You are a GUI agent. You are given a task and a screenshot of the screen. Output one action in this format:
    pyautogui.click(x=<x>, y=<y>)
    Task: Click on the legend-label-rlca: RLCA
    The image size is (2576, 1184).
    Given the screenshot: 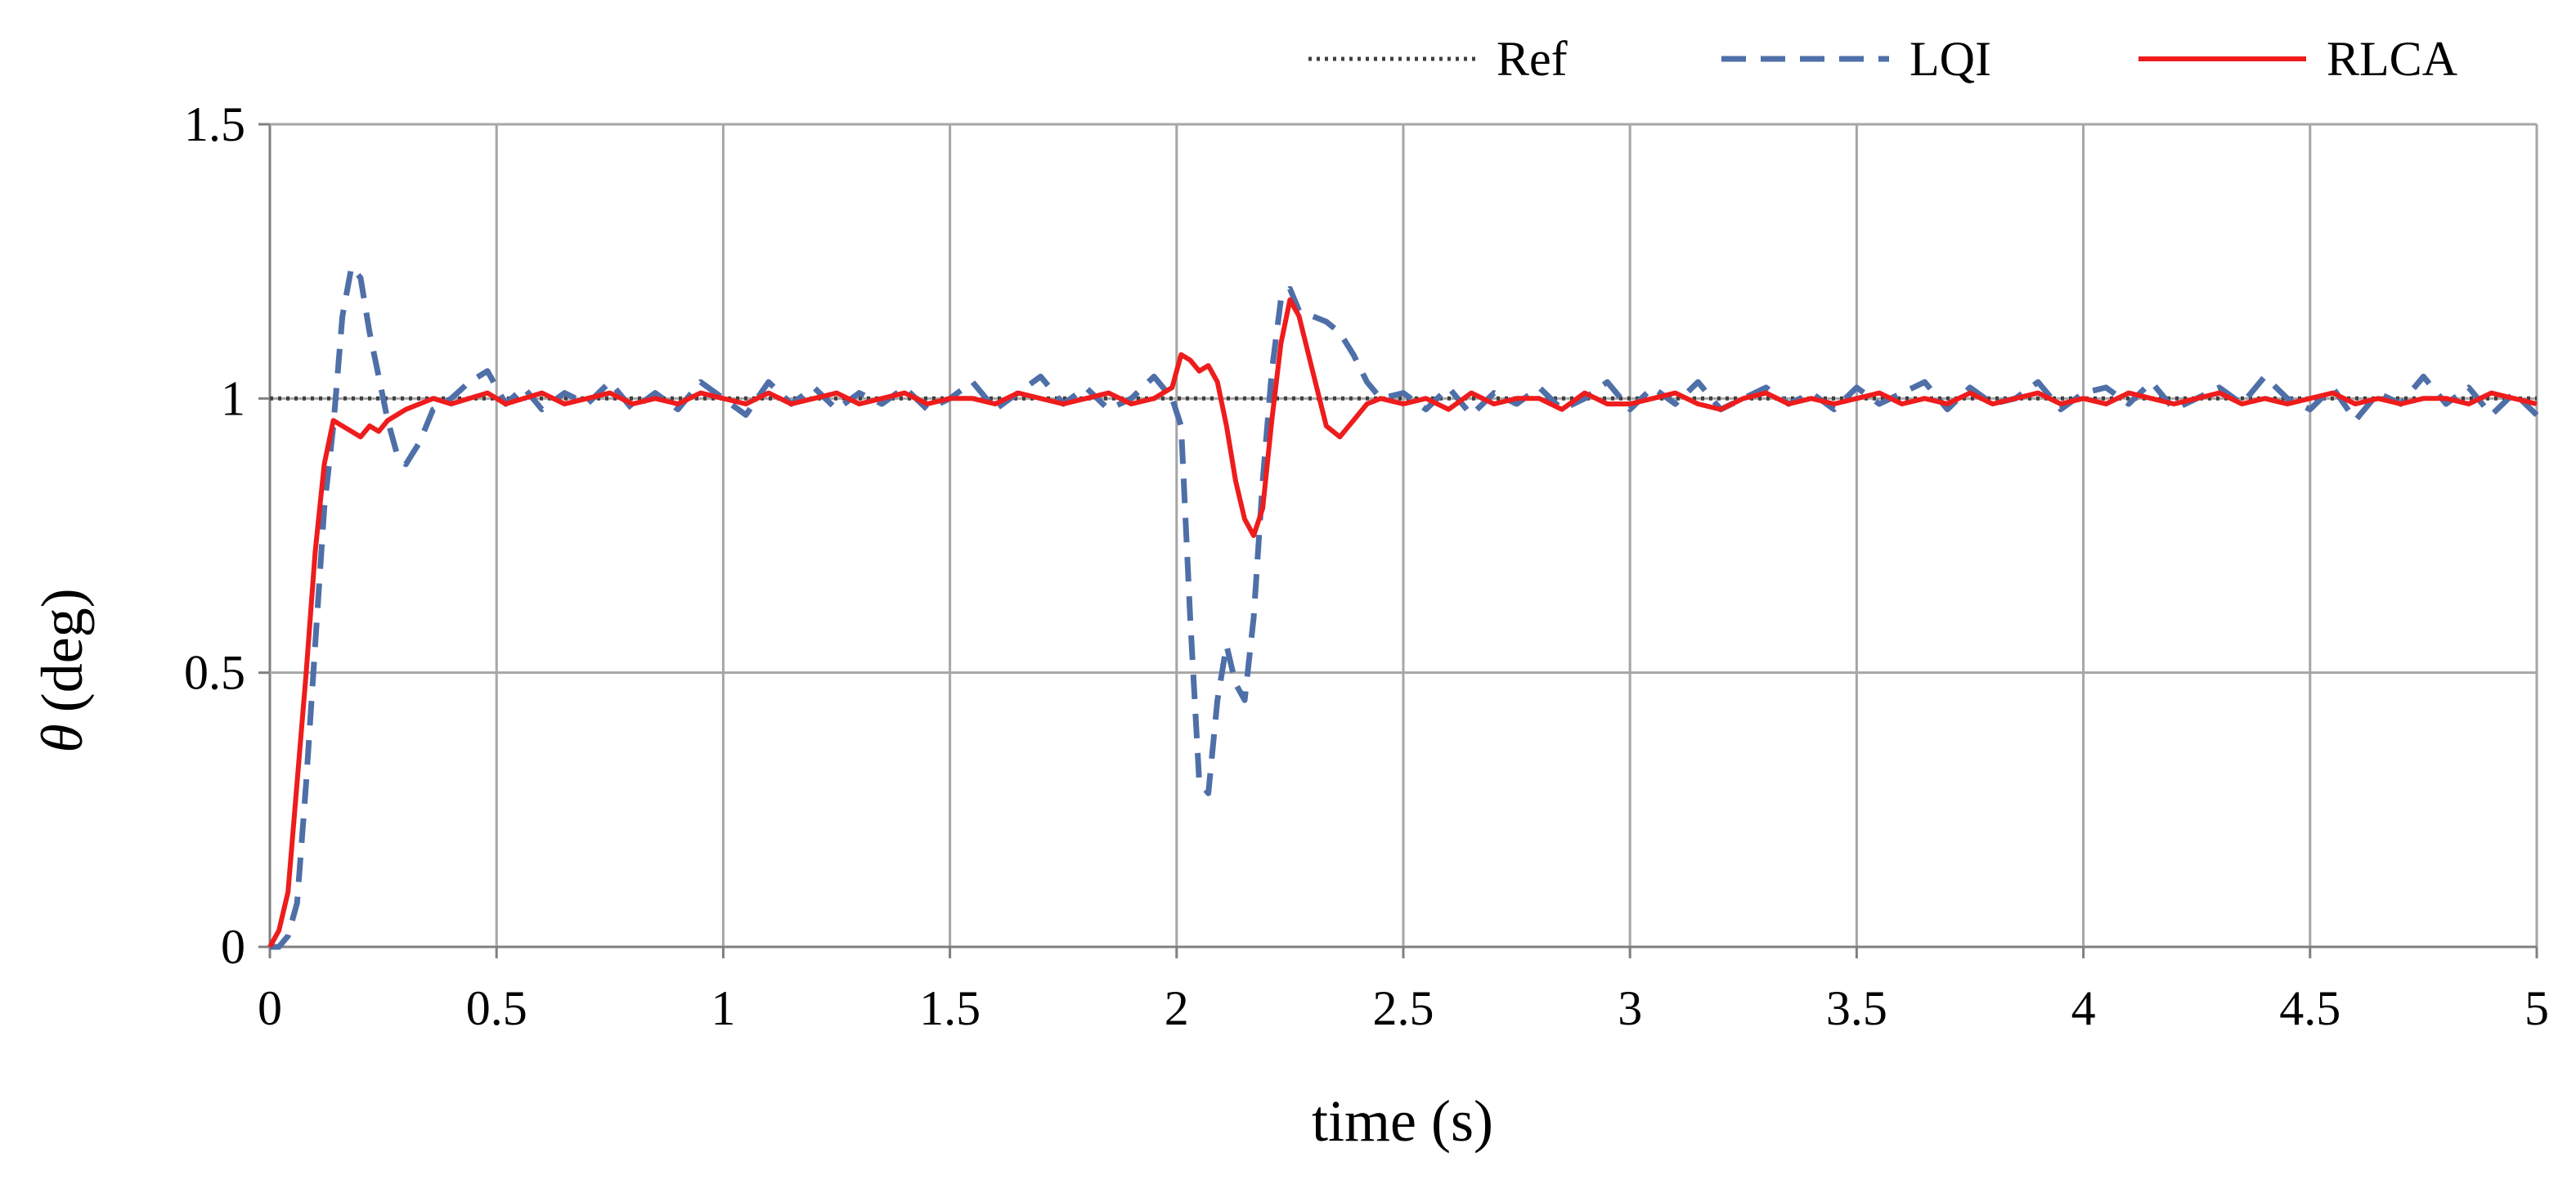 What is the action you would take?
    pyautogui.click(x=2392, y=59)
    